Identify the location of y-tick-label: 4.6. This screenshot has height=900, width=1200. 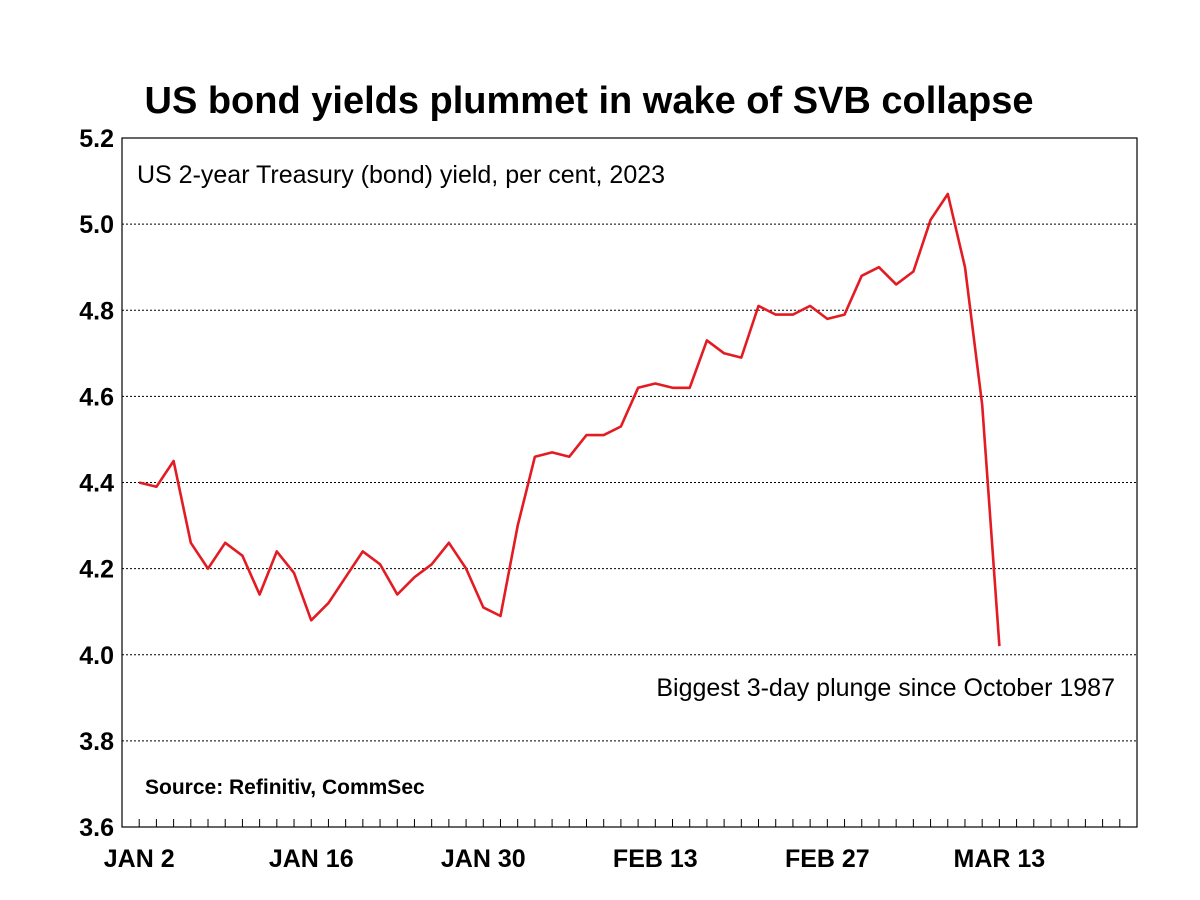
(96, 397).